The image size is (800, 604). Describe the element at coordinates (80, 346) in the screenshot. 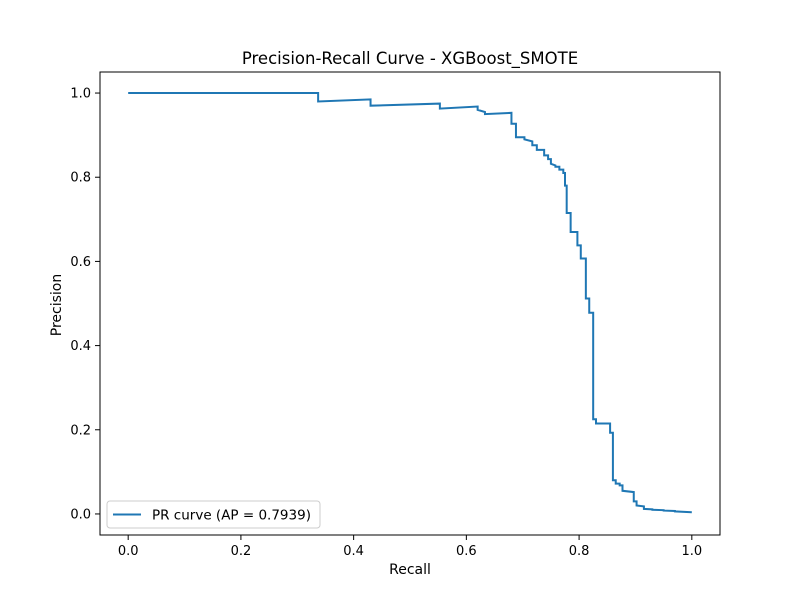

I see `y-tick-label: 0.4` at that location.